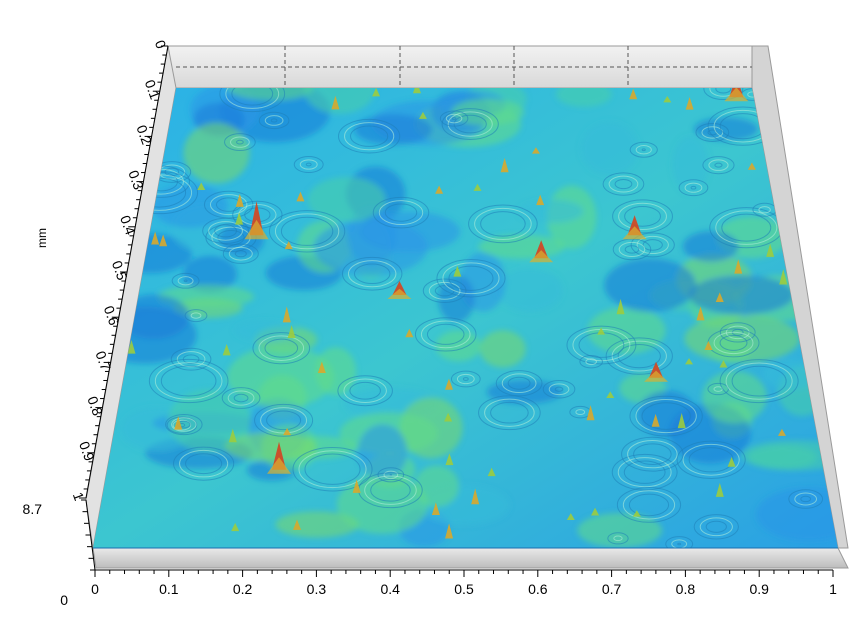 The width and height of the screenshot is (866, 618). I want to click on right-wall, so click(800, 297).